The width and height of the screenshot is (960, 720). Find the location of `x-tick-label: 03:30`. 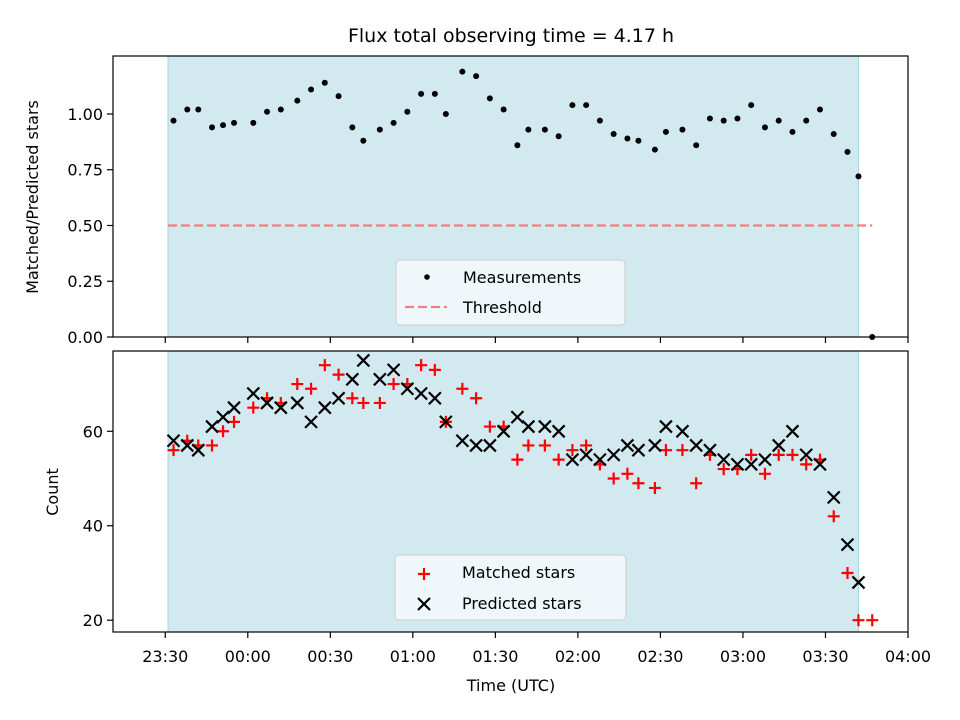

x-tick-label: 03:30 is located at coordinates (825, 656).